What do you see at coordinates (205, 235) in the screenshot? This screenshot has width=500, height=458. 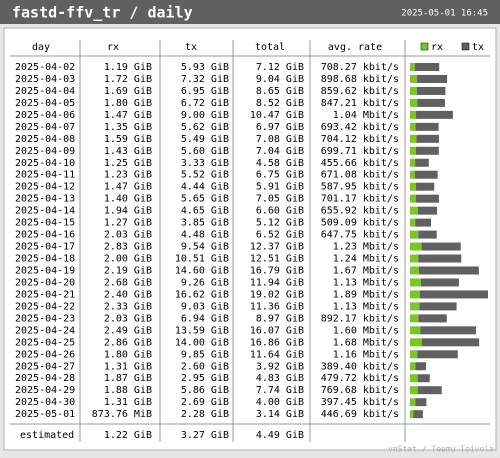 I see `tx-label: 4.48 GiB` at bounding box center [205, 235].